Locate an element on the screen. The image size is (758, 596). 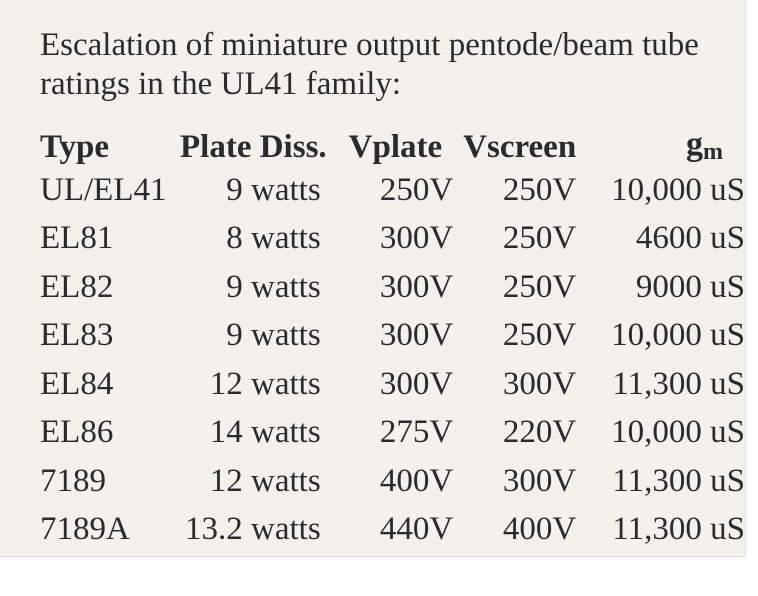
table-row: EL82 9 watts 300V 250V 9000 uS is located at coordinates (390, 287).